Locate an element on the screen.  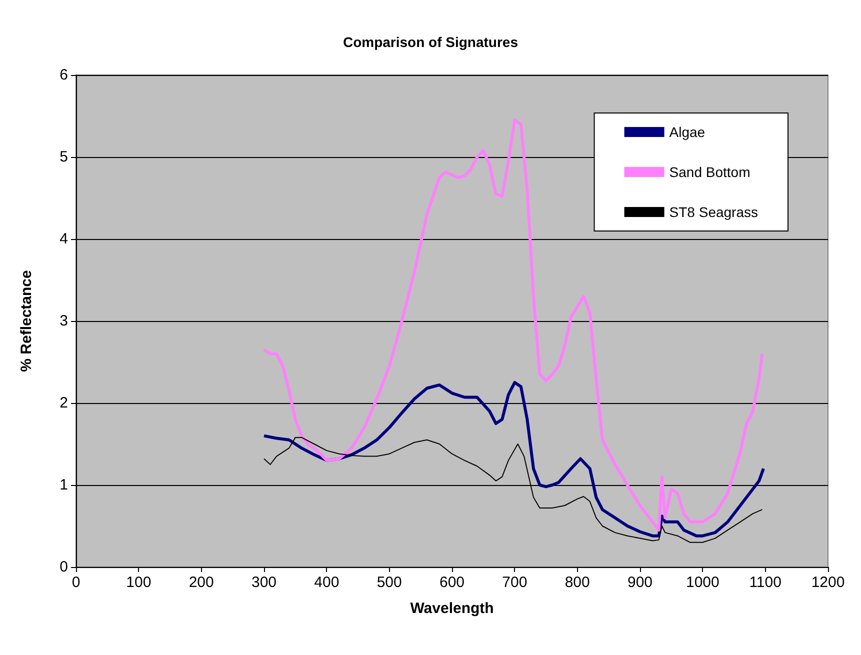
x-tick-label: 1000 is located at coordinates (703, 582).